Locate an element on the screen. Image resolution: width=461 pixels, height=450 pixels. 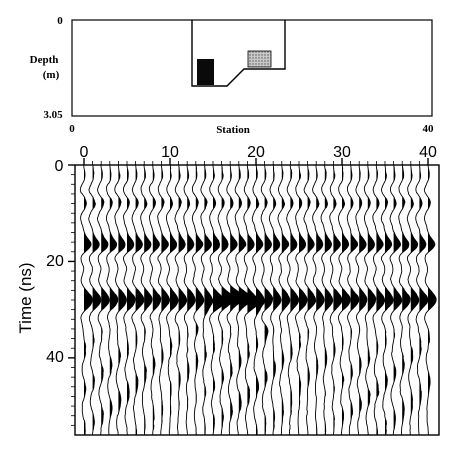
buried-object-solid is located at coordinates (205, 72).